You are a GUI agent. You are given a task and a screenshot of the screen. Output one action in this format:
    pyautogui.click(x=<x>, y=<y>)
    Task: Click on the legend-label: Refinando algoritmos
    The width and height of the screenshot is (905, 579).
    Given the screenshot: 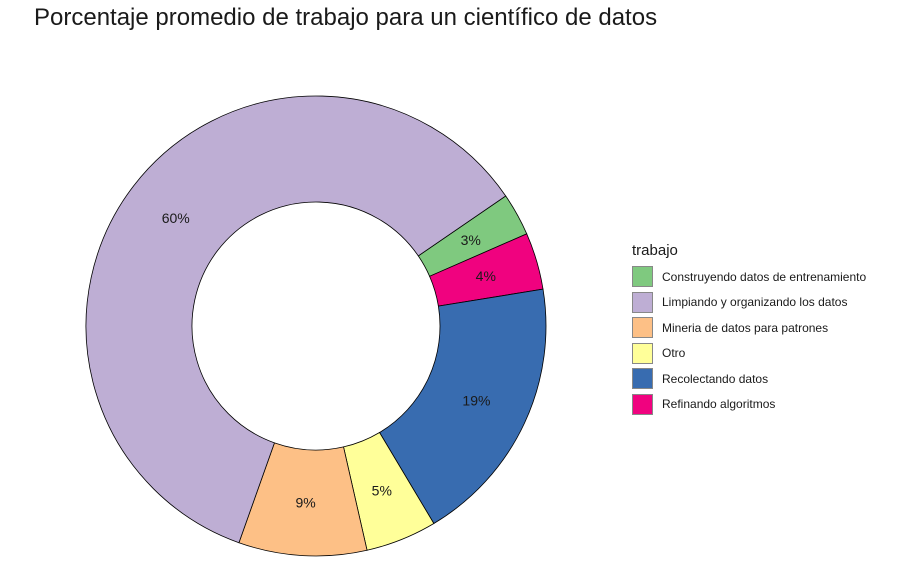 What is the action you would take?
    pyautogui.click(x=719, y=404)
    